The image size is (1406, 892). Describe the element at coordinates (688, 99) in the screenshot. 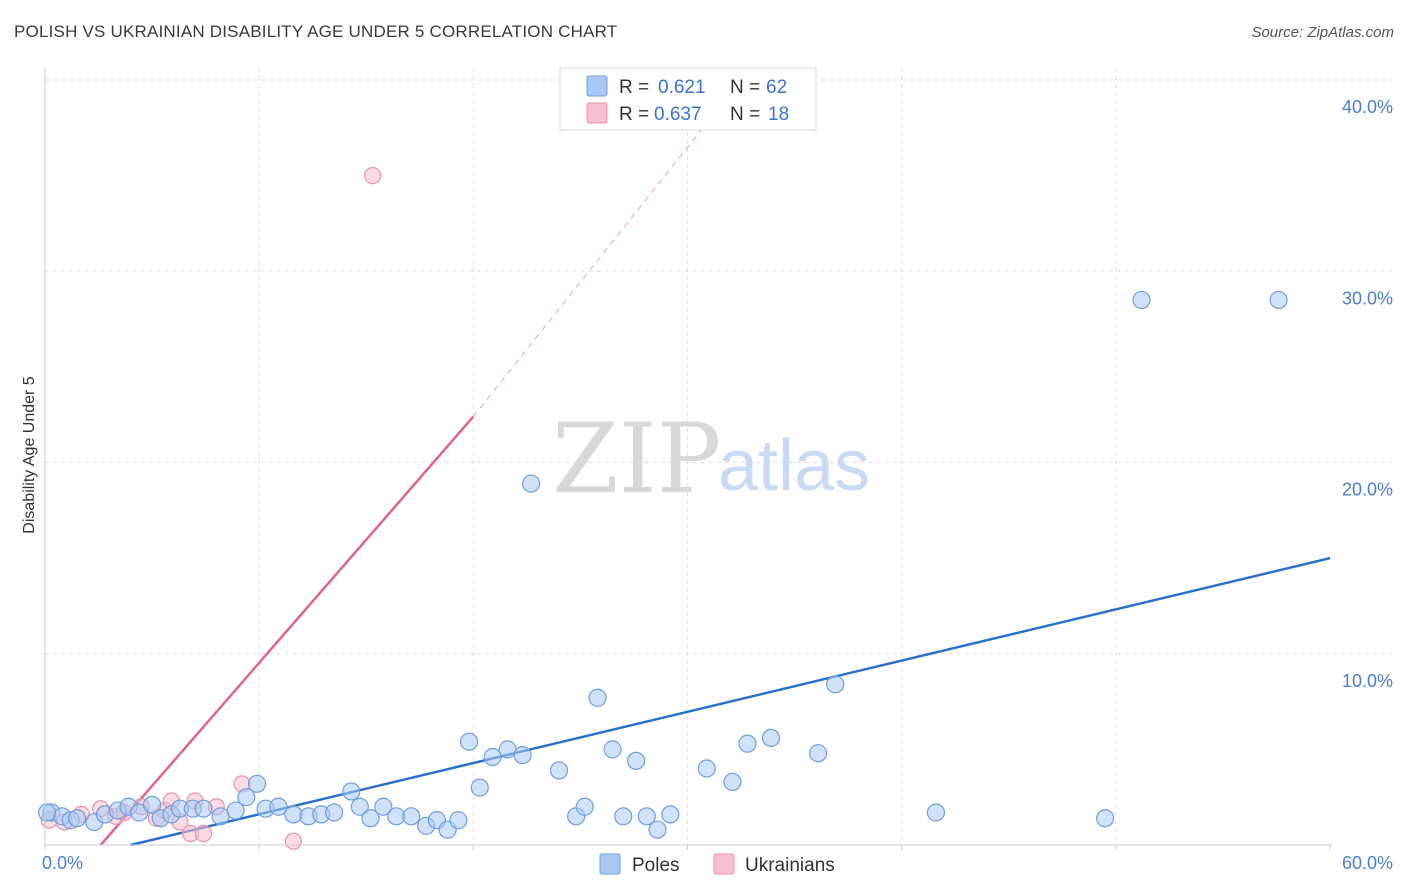

I see `correlation-legend: R = 0.621 N = 62 R = 0.637 N = 18` at that location.